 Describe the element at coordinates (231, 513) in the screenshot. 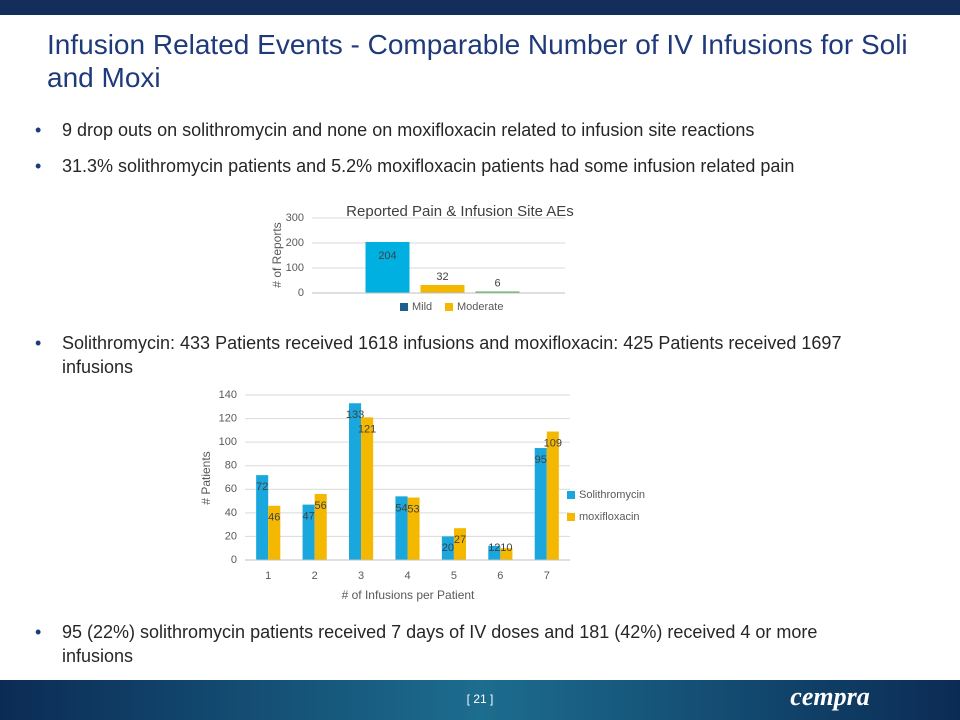

I see `y-tick-label: 40` at that location.